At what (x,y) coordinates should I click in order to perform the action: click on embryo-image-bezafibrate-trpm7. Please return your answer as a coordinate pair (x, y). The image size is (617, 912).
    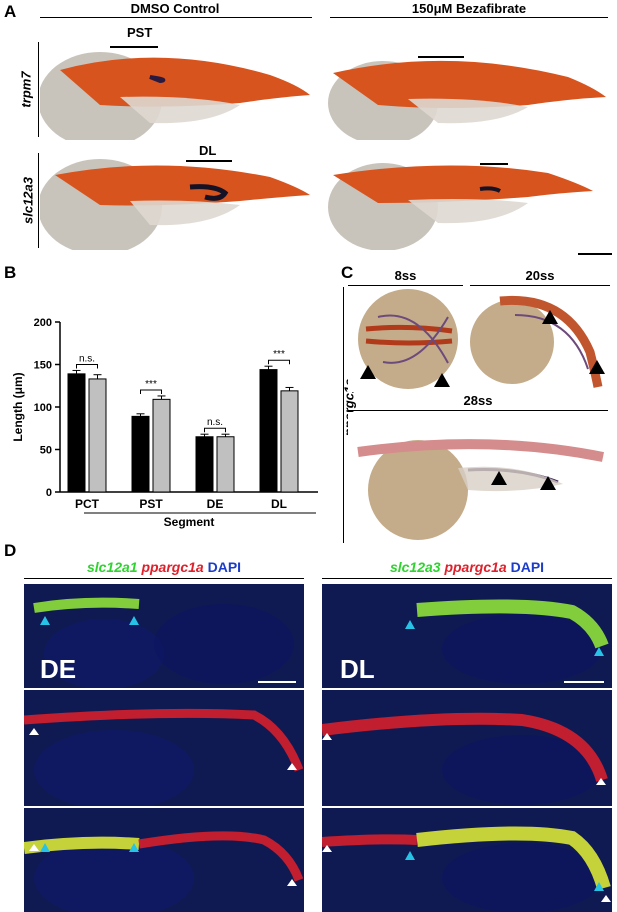
    Looking at the image, I should click on (468, 82).